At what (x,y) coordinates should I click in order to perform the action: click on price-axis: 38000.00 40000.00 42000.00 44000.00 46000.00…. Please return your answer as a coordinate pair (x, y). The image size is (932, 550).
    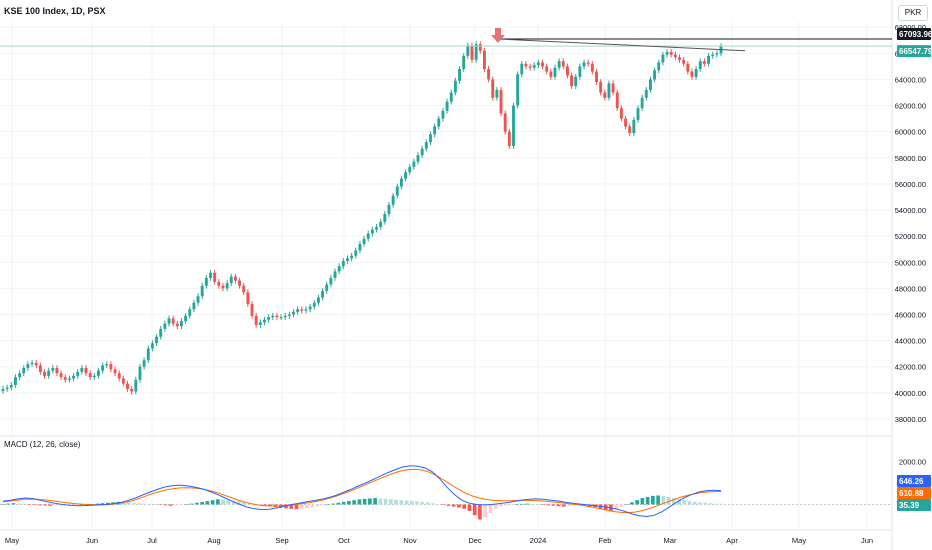
    Looking at the image, I should click on (910, 223).